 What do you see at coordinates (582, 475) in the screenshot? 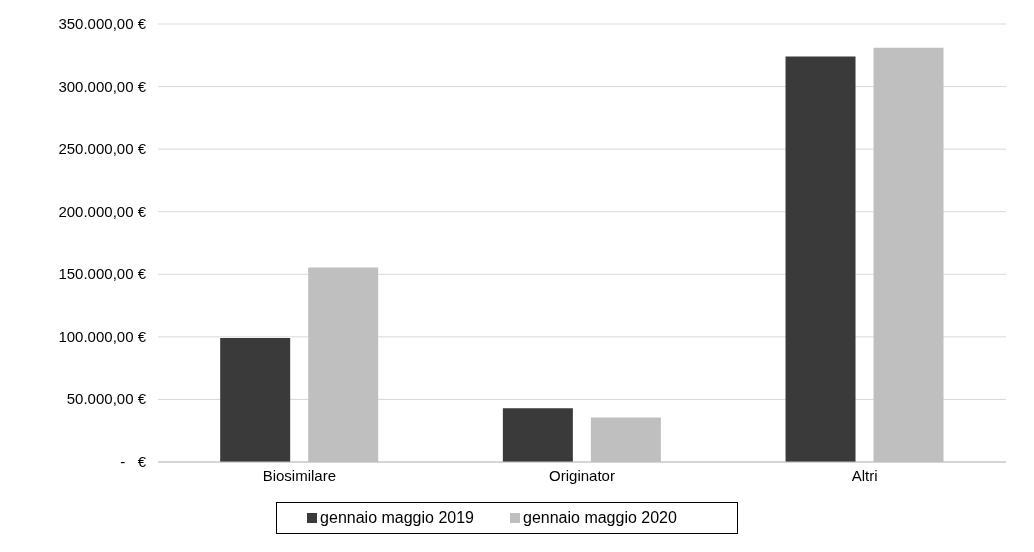
I see `x-tick-label: Originator` at bounding box center [582, 475].